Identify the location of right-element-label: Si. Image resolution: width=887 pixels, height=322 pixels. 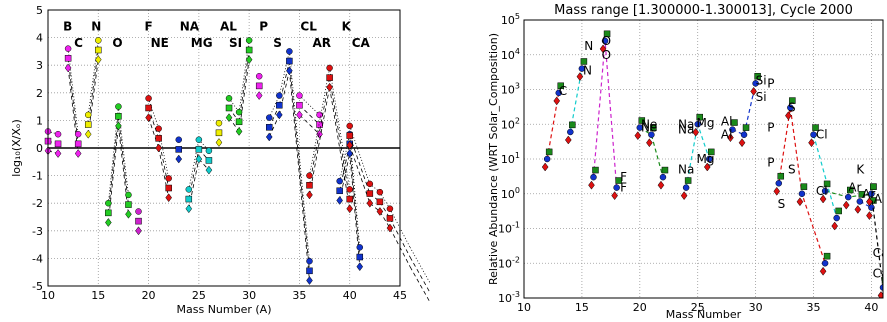
(761, 81).